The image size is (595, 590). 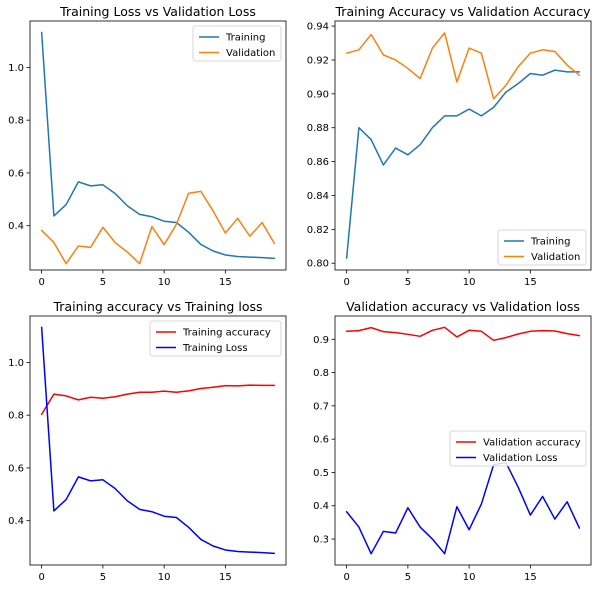 I want to click on chart-title: Training accuracy vs Training loss, so click(x=158, y=306).